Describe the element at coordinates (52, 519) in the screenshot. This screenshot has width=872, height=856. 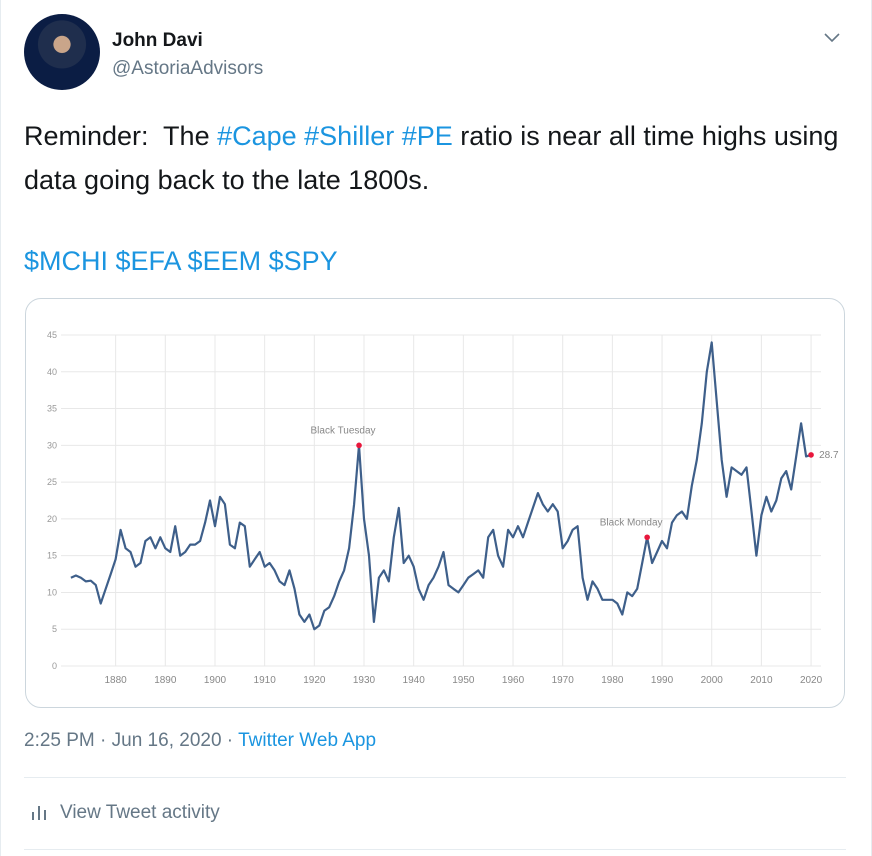
I see `y-tick-label: 20` at that location.